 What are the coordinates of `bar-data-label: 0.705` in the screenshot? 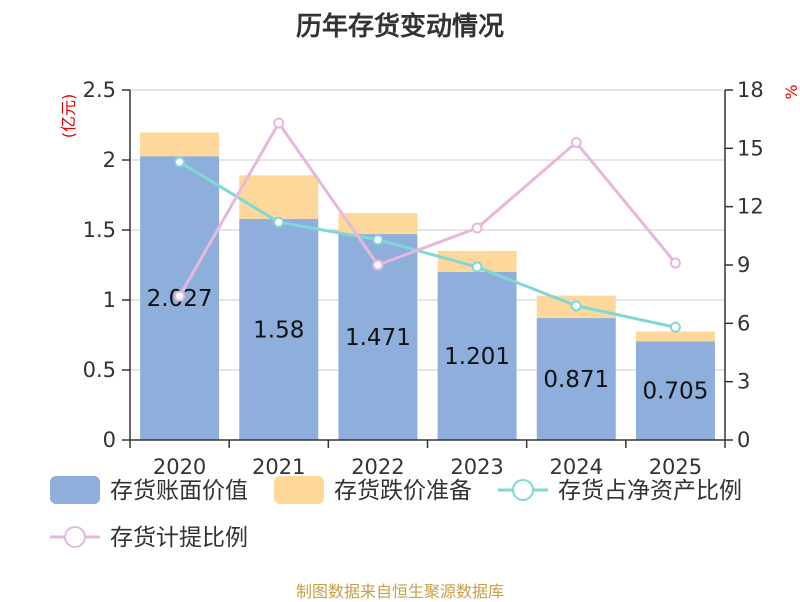 It's located at (675, 392).